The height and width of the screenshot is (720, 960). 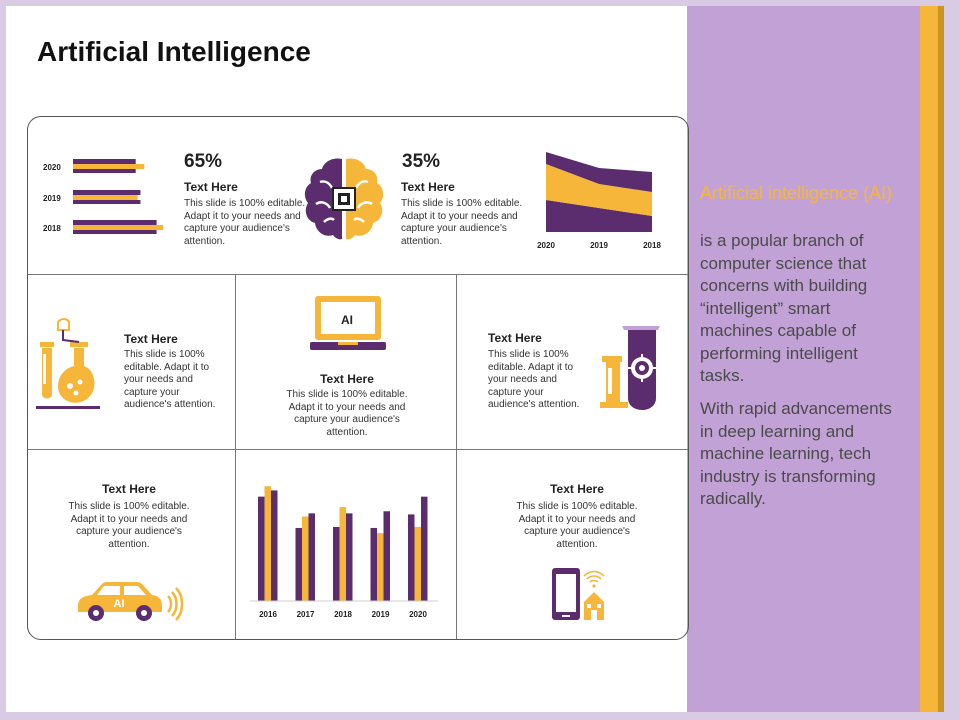 What do you see at coordinates (344, 199) in the screenshot?
I see `brain-chip-icon` at bounding box center [344, 199].